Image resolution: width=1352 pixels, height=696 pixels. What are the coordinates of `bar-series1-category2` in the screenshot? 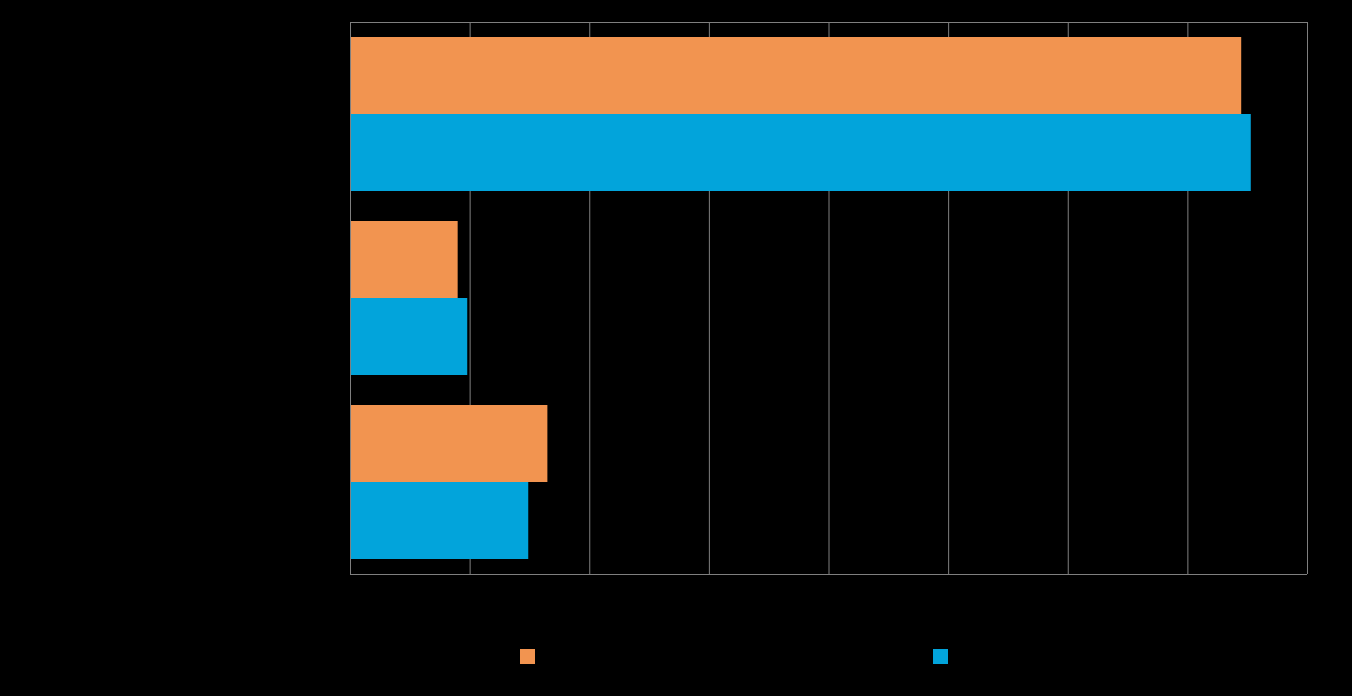 It's located at (404, 259).